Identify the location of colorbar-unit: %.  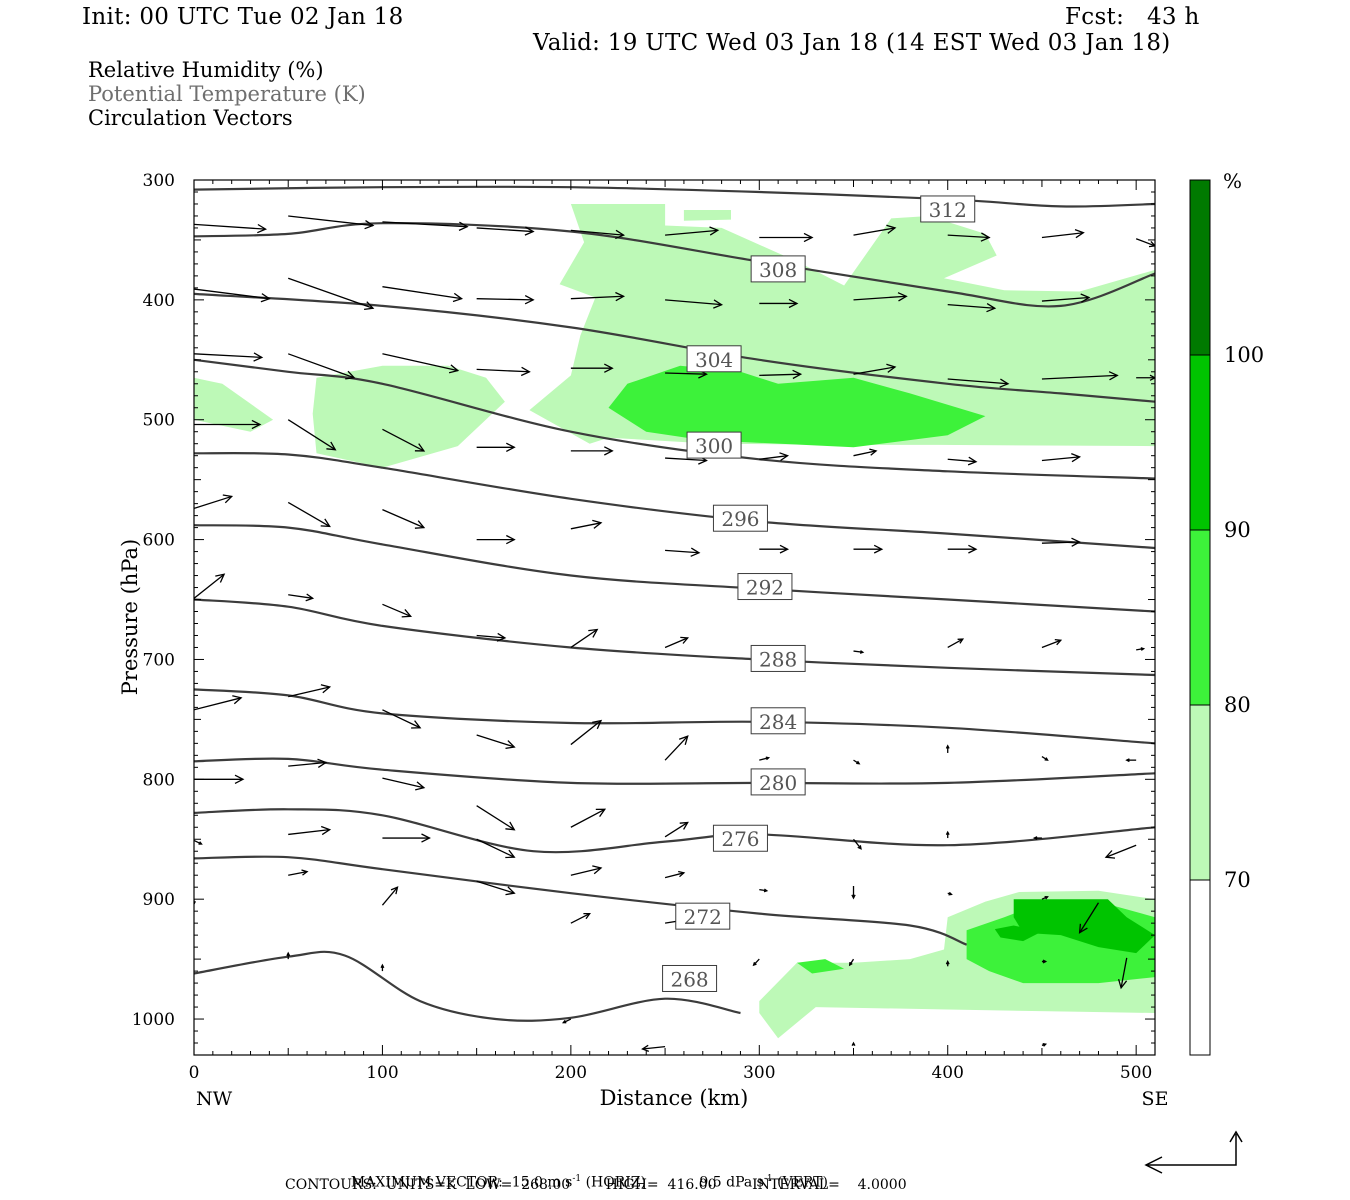
(1232, 181).